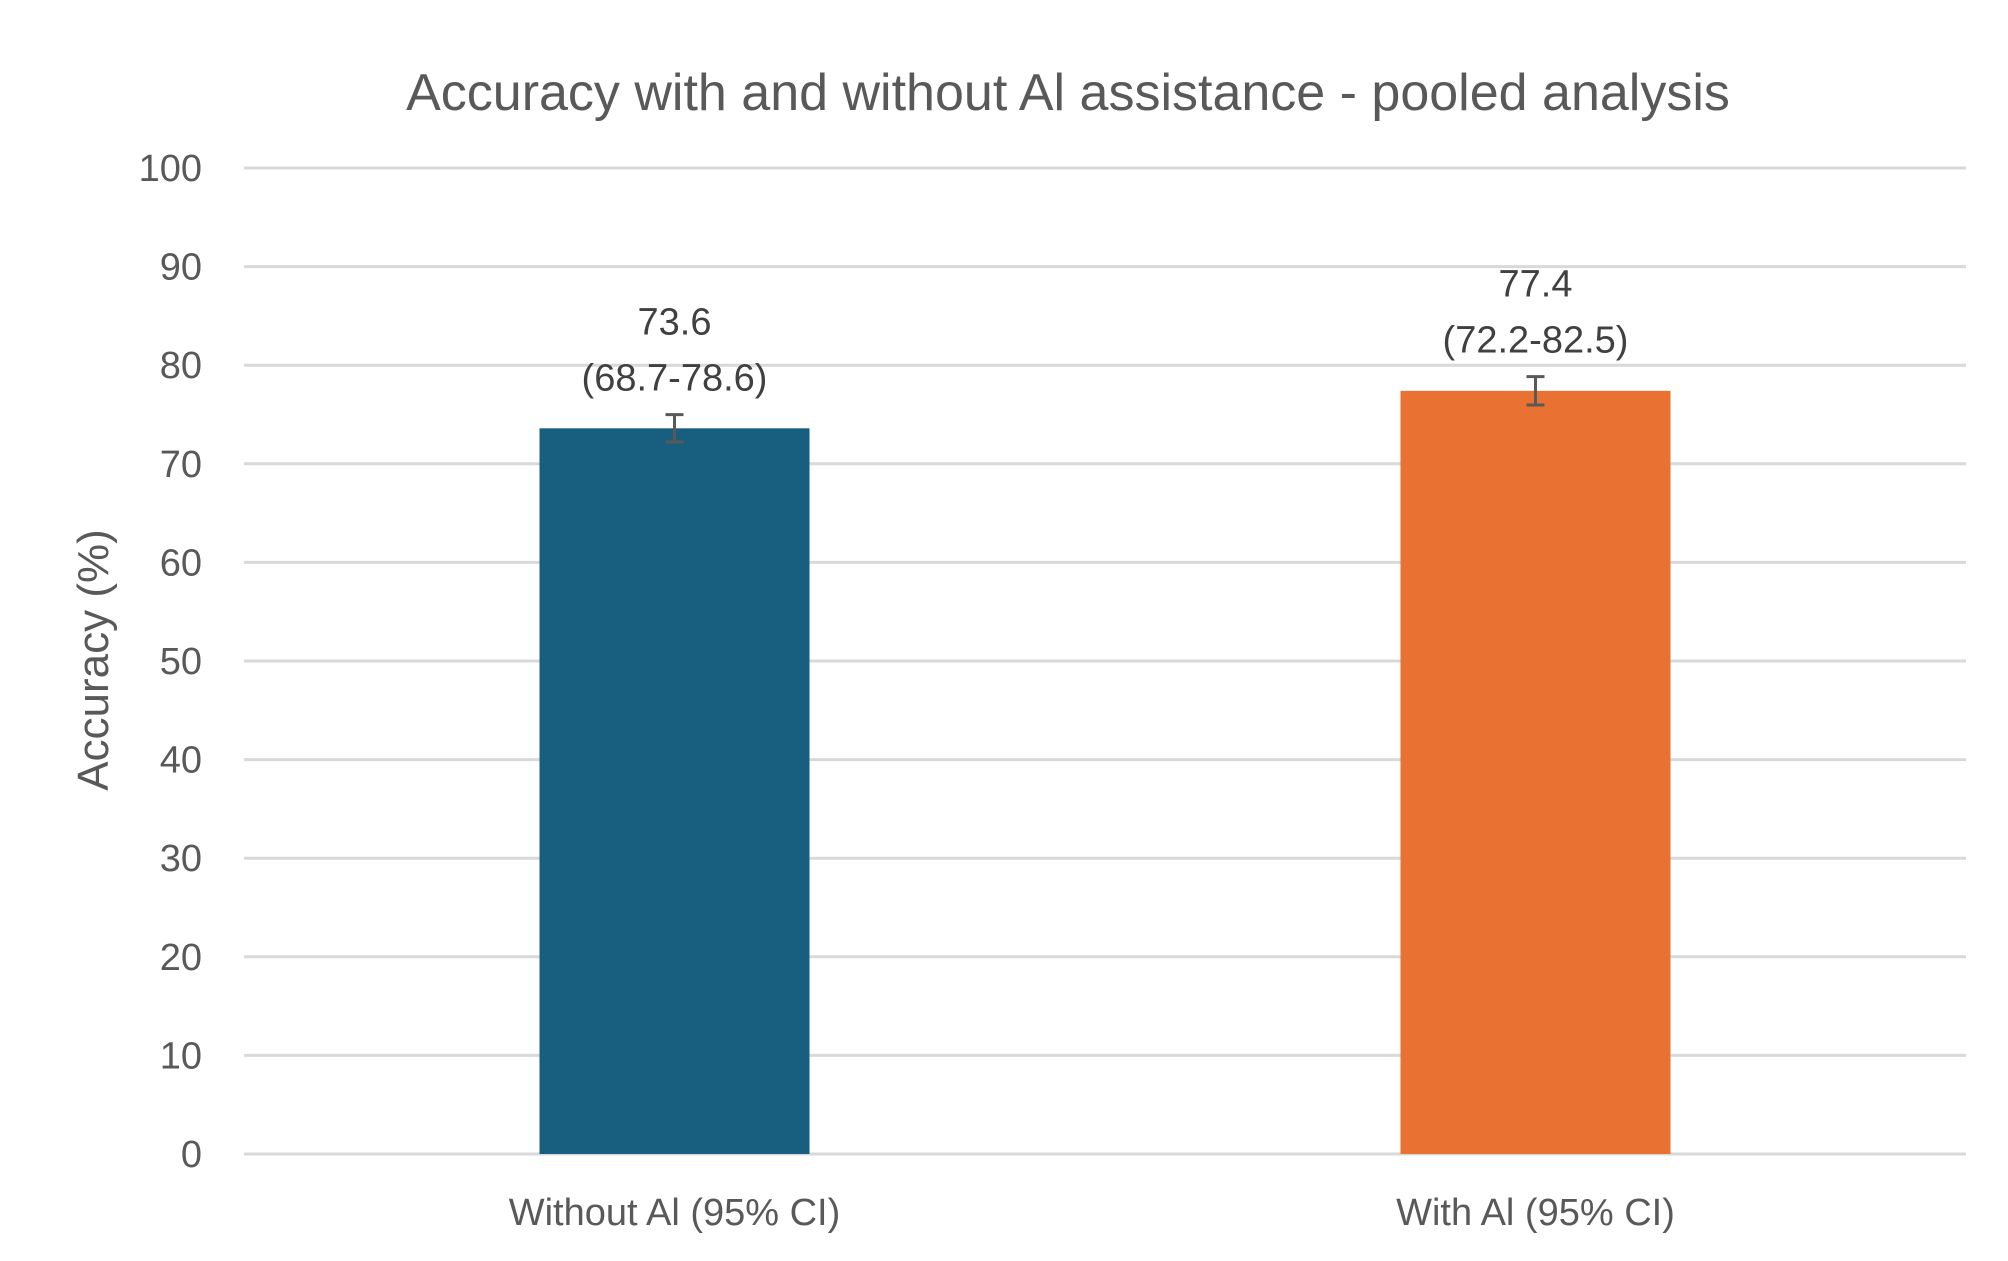 The width and height of the screenshot is (2008, 1261). I want to click on data-labels: 73.6 (68.7-78.6) 77.4 (72.2-82.5), so click(1105, 332).